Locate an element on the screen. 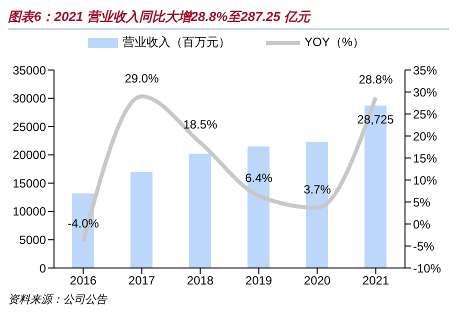  chart-title: 图表6：2021 营业收入同比大增28.8%至287.25 亿元 is located at coordinates (228, 19).